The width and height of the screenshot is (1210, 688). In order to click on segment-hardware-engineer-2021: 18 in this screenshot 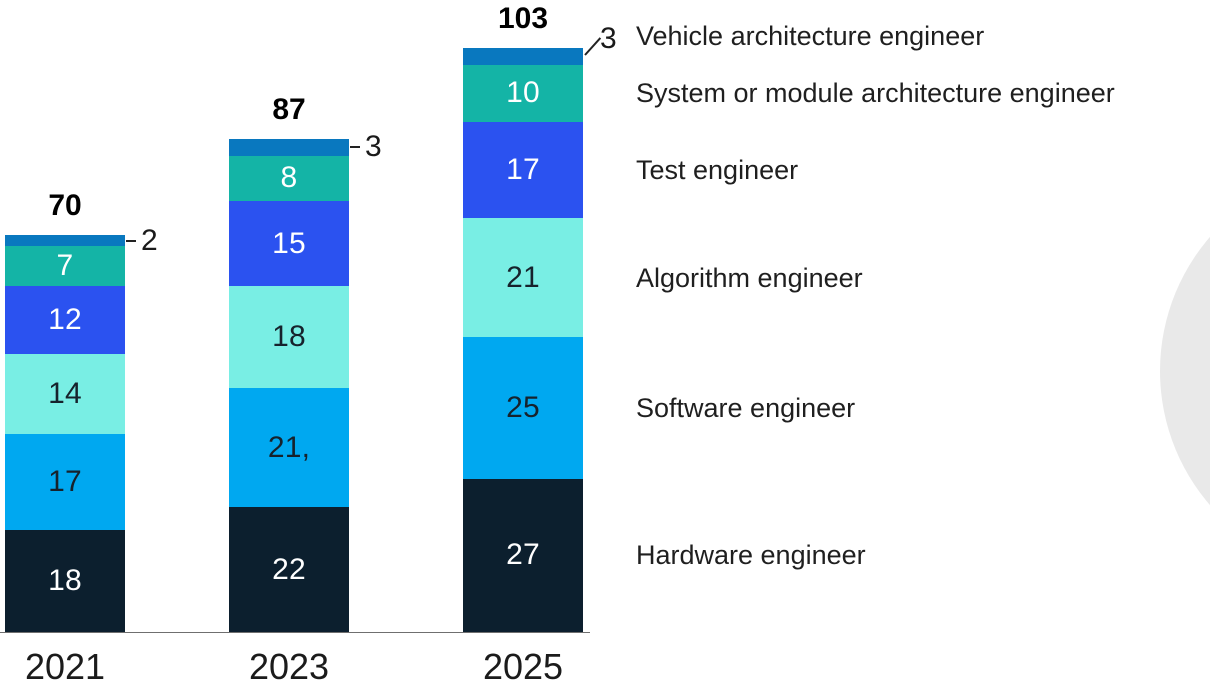, I will do `click(65, 580)`.